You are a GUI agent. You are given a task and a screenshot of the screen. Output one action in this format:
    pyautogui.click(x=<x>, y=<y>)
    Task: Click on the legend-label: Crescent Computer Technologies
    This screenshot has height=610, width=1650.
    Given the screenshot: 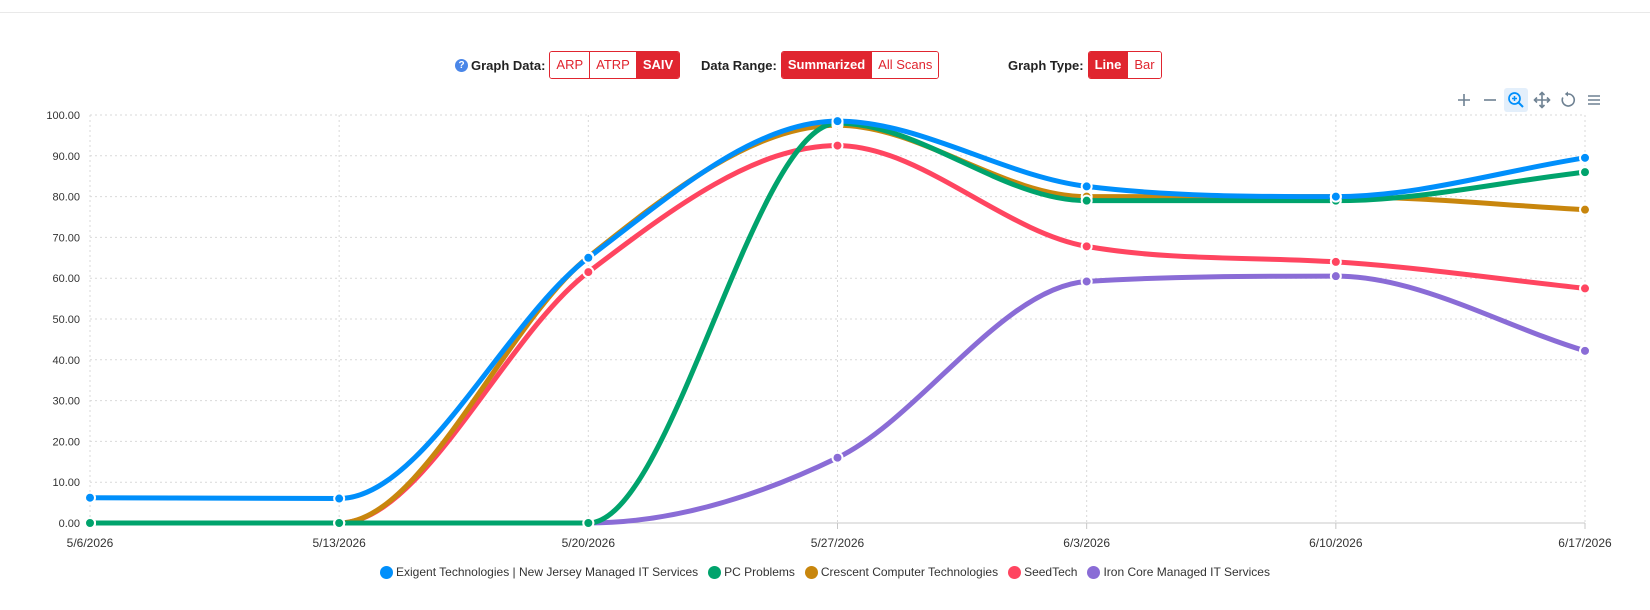 What is the action you would take?
    pyautogui.click(x=909, y=572)
    